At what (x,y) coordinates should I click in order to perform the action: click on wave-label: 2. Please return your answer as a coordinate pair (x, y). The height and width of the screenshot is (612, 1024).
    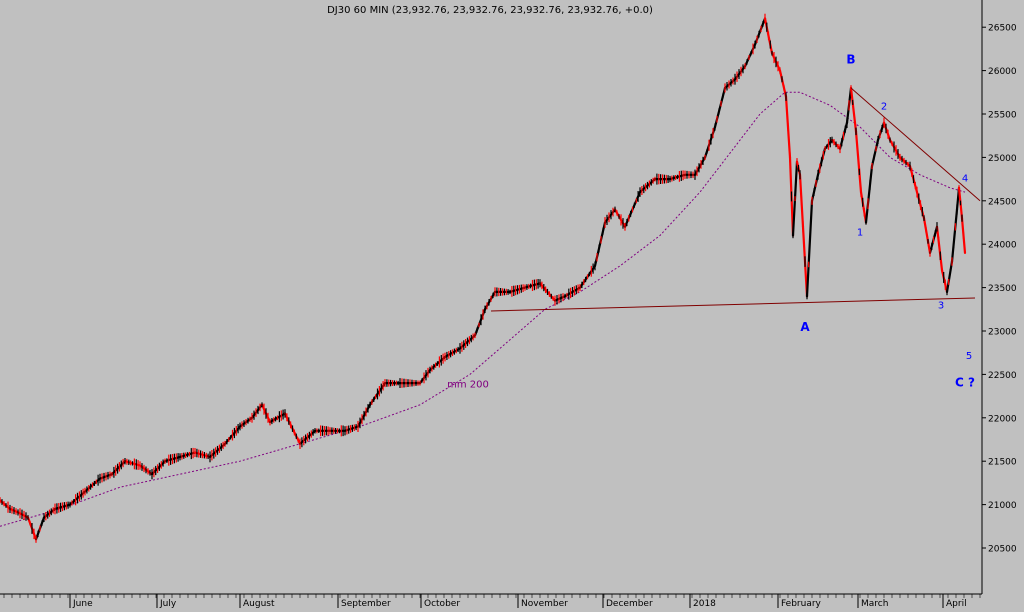
    Looking at the image, I should click on (884, 107).